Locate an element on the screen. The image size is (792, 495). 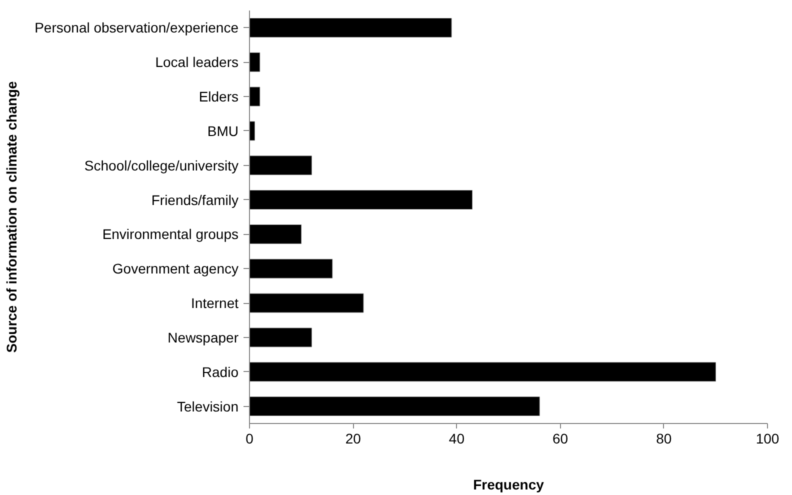
x-axis-title: Frequency is located at coordinates (508, 484).